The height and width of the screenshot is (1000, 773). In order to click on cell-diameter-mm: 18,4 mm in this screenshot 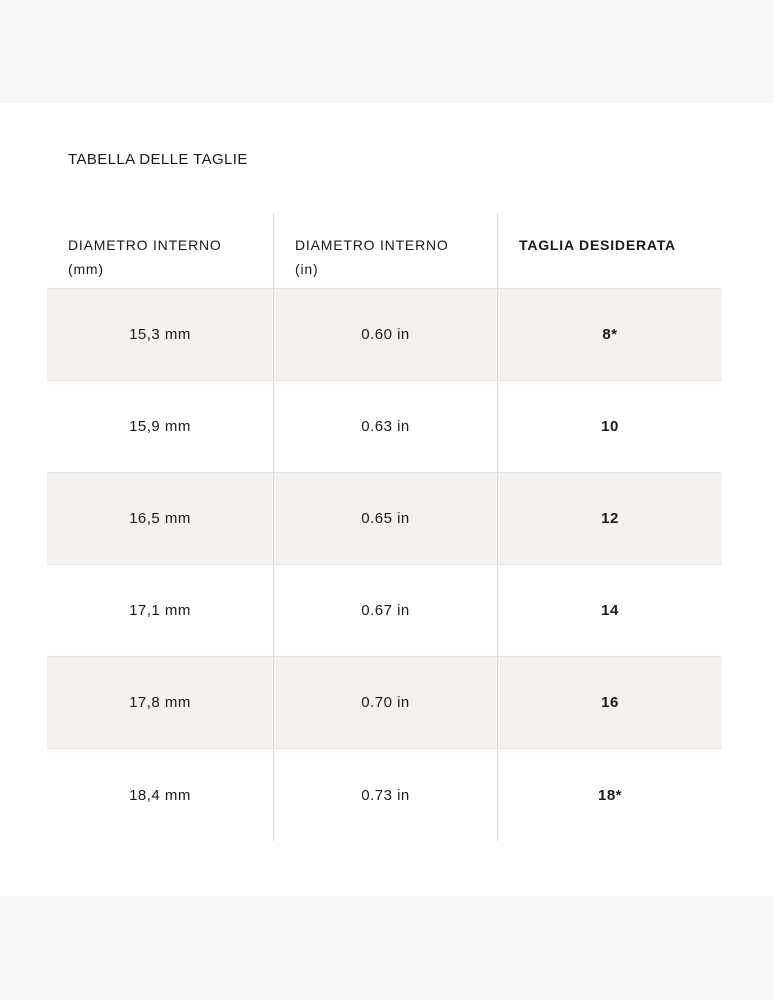, I will do `click(160, 795)`.